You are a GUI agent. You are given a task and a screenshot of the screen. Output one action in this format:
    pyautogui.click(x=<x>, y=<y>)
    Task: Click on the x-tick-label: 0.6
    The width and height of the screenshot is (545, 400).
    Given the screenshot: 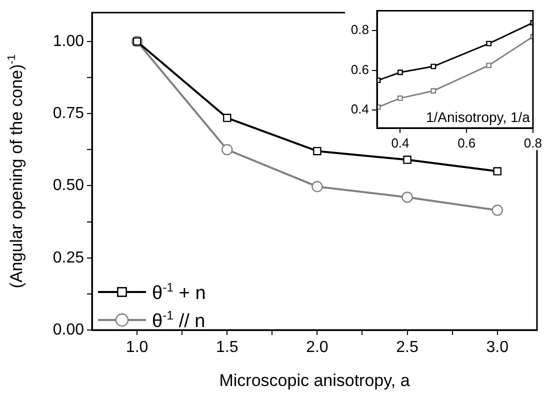 What is the action you would take?
    pyautogui.click(x=467, y=142)
    